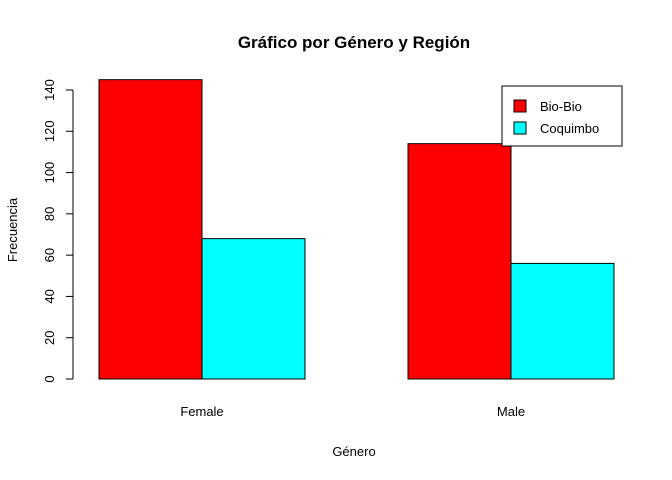  What do you see at coordinates (49, 255) in the screenshot?
I see `y-tick-label: 60` at bounding box center [49, 255].